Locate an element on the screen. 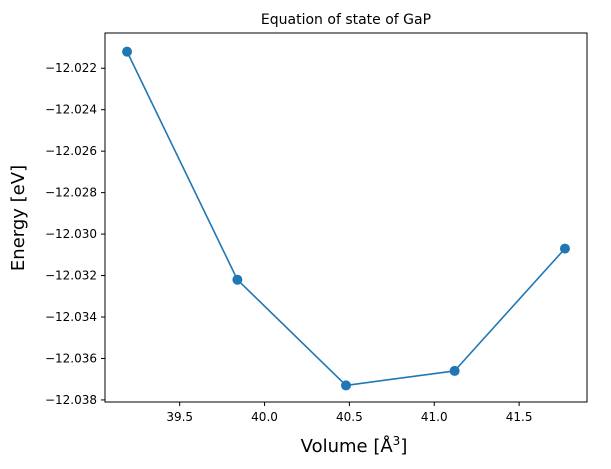  y-axis-label: Energy [eV] is located at coordinates (18, 218).